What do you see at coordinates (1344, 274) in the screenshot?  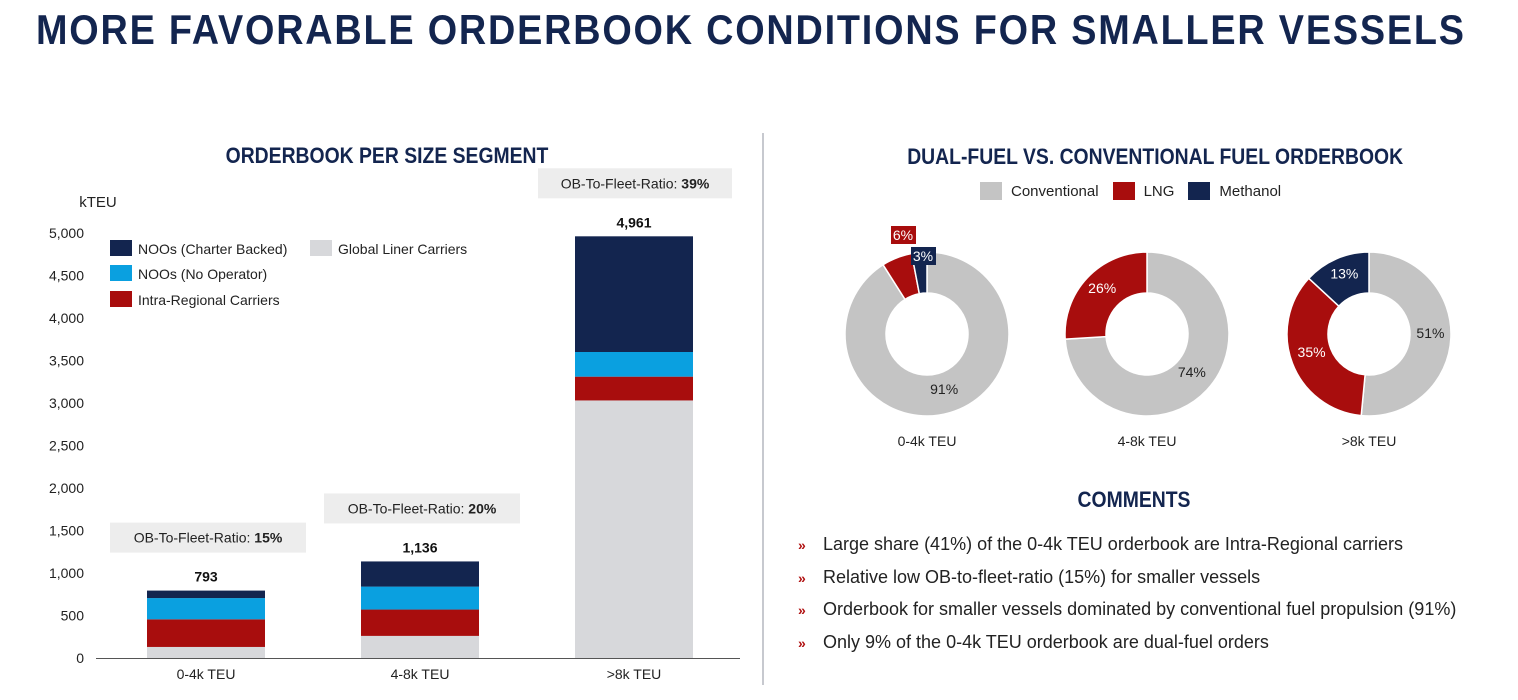 I see `donut-value-label: 13%` at bounding box center [1344, 274].